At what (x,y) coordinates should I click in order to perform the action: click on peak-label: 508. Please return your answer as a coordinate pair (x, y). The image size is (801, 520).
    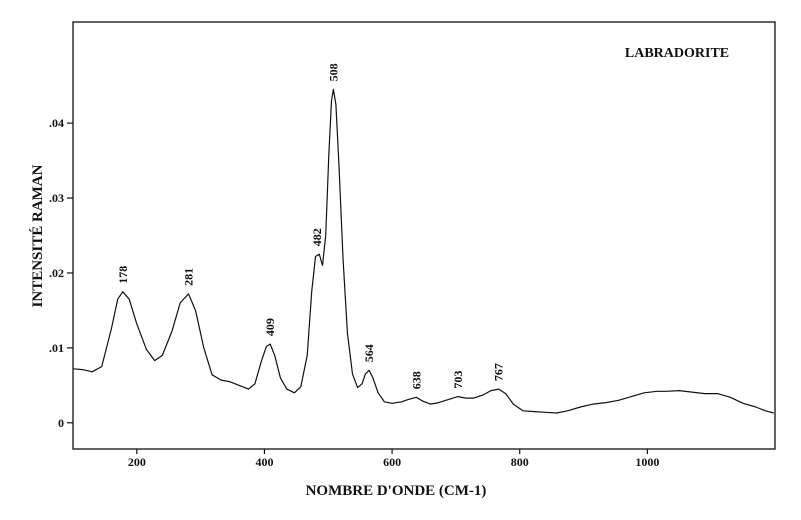
    Looking at the image, I should click on (333, 72).